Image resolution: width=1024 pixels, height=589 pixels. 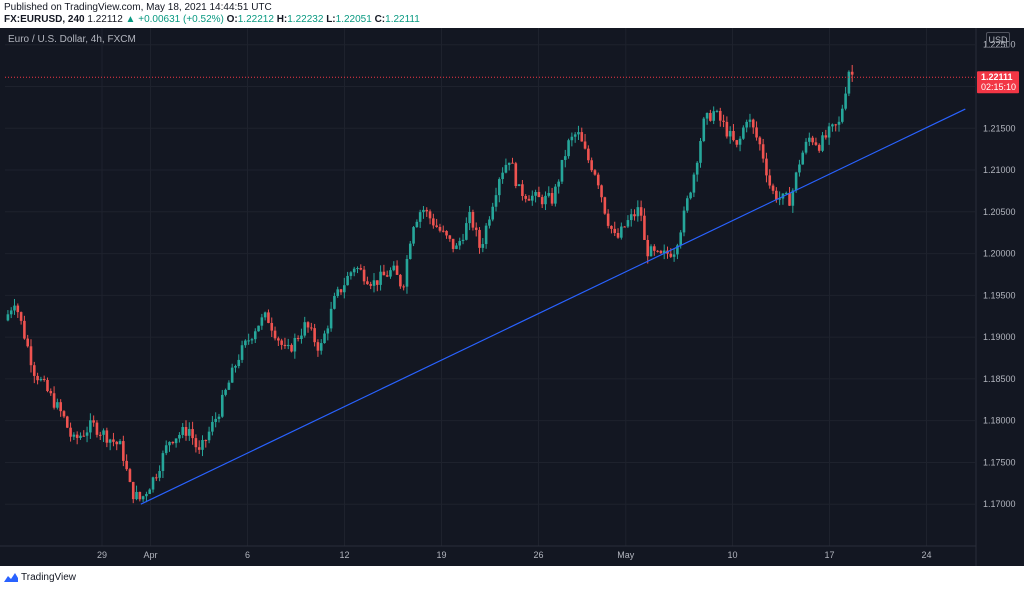 What do you see at coordinates (999, 462) in the screenshot?
I see `y-tick-label: 1.17500` at bounding box center [999, 462].